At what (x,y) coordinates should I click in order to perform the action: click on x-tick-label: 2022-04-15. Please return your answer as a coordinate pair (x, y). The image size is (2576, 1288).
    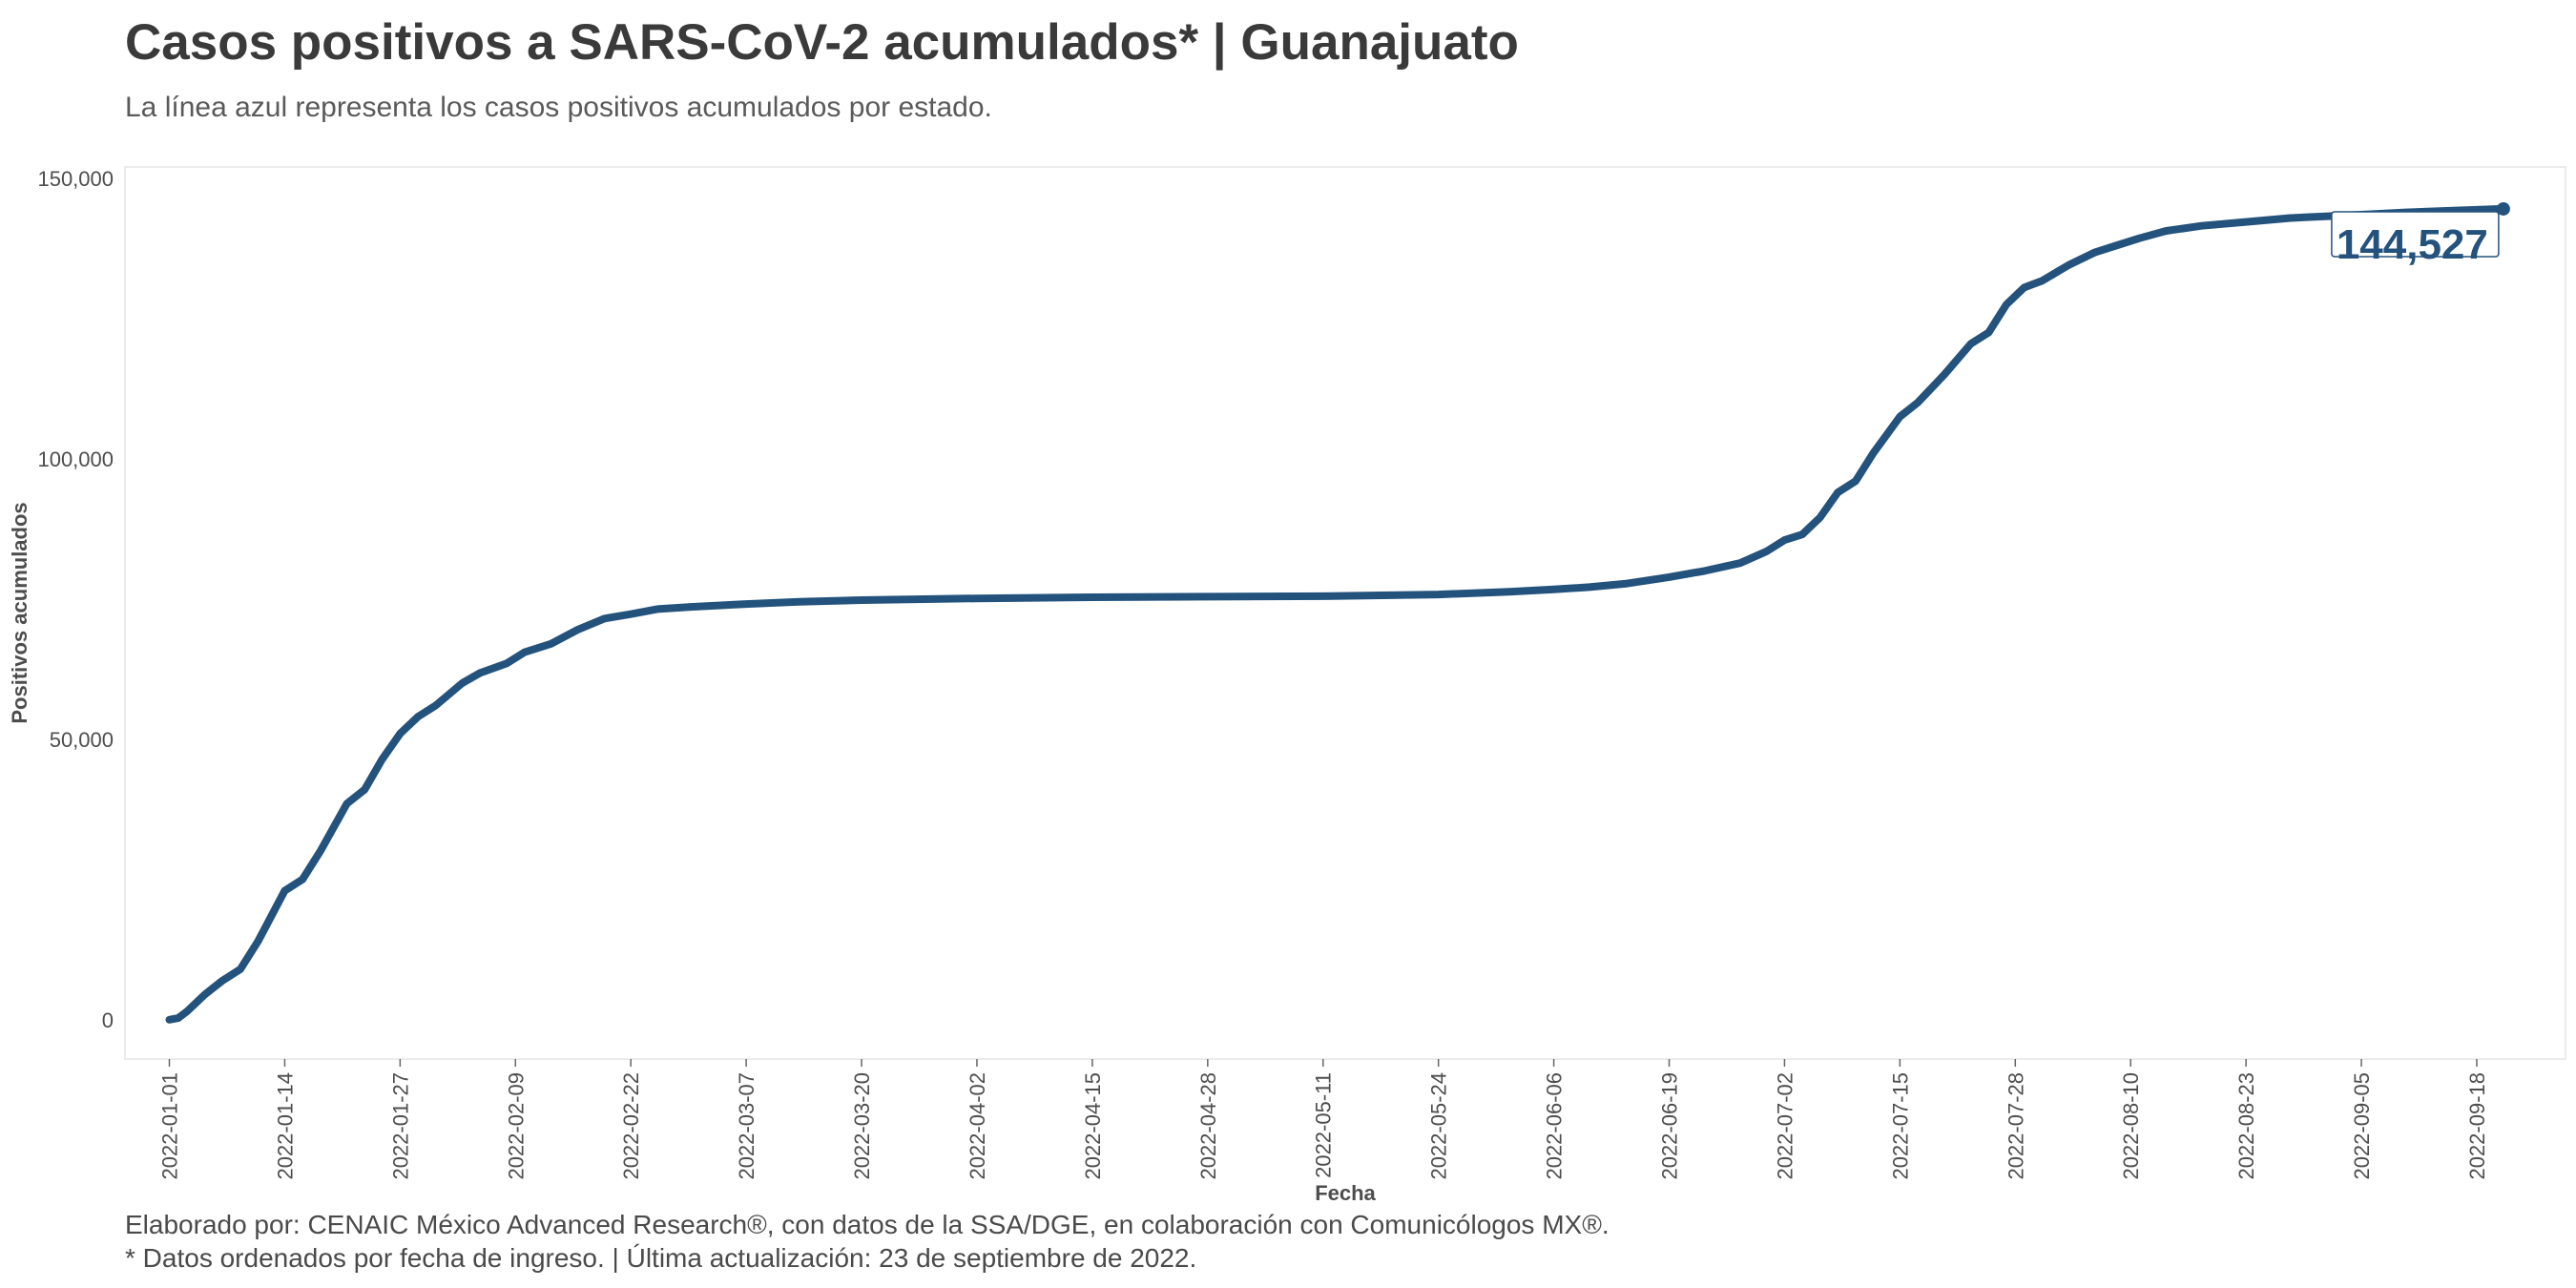
    Looking at the image, I should click on (1093, 1126).